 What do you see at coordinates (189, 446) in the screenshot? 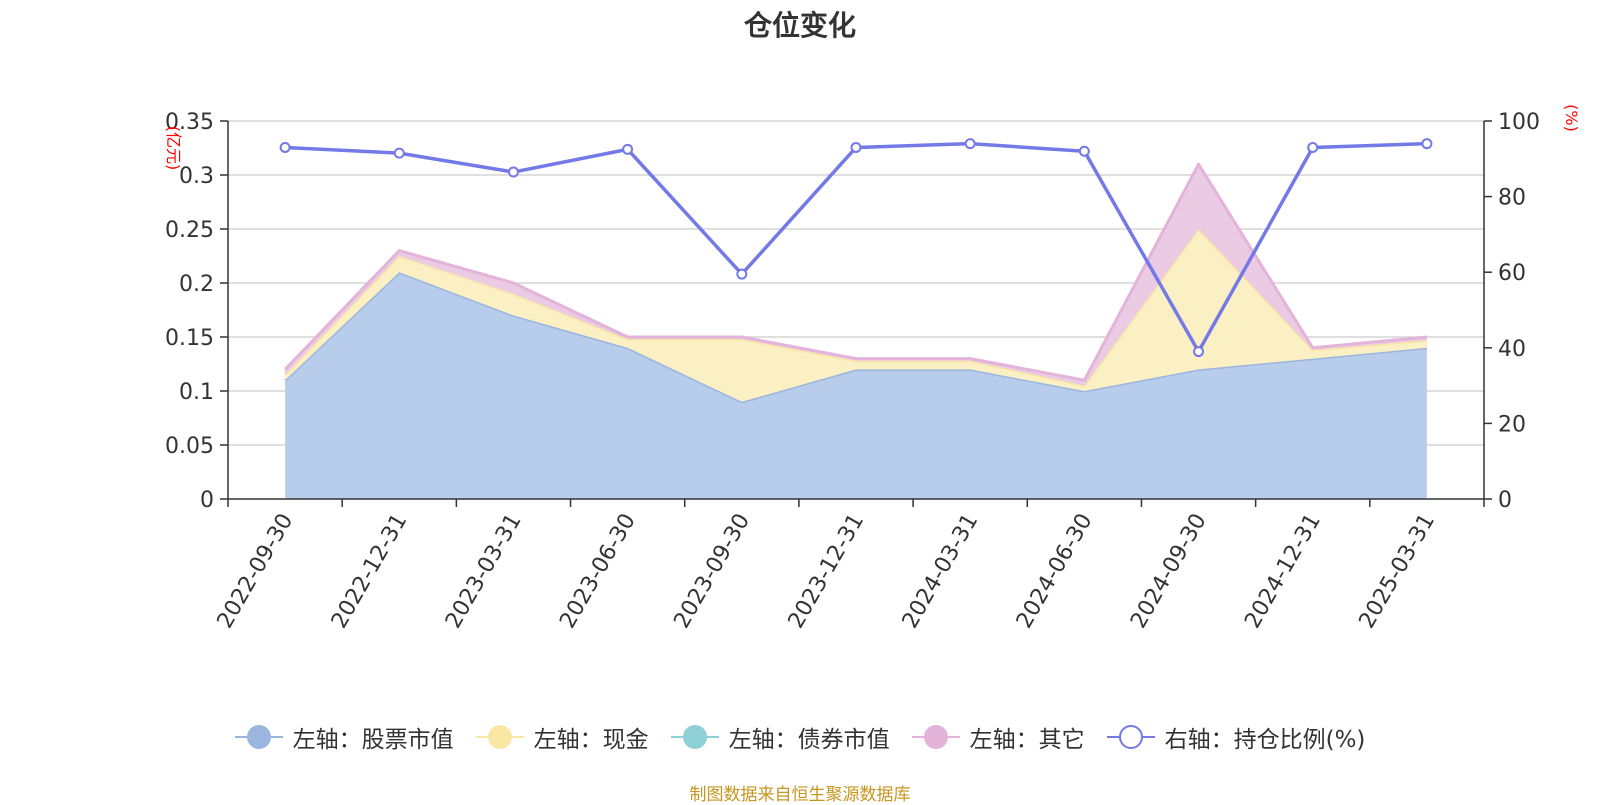
I see `left-axis-tick-label: 0.05` at bounding box center [189, 446].